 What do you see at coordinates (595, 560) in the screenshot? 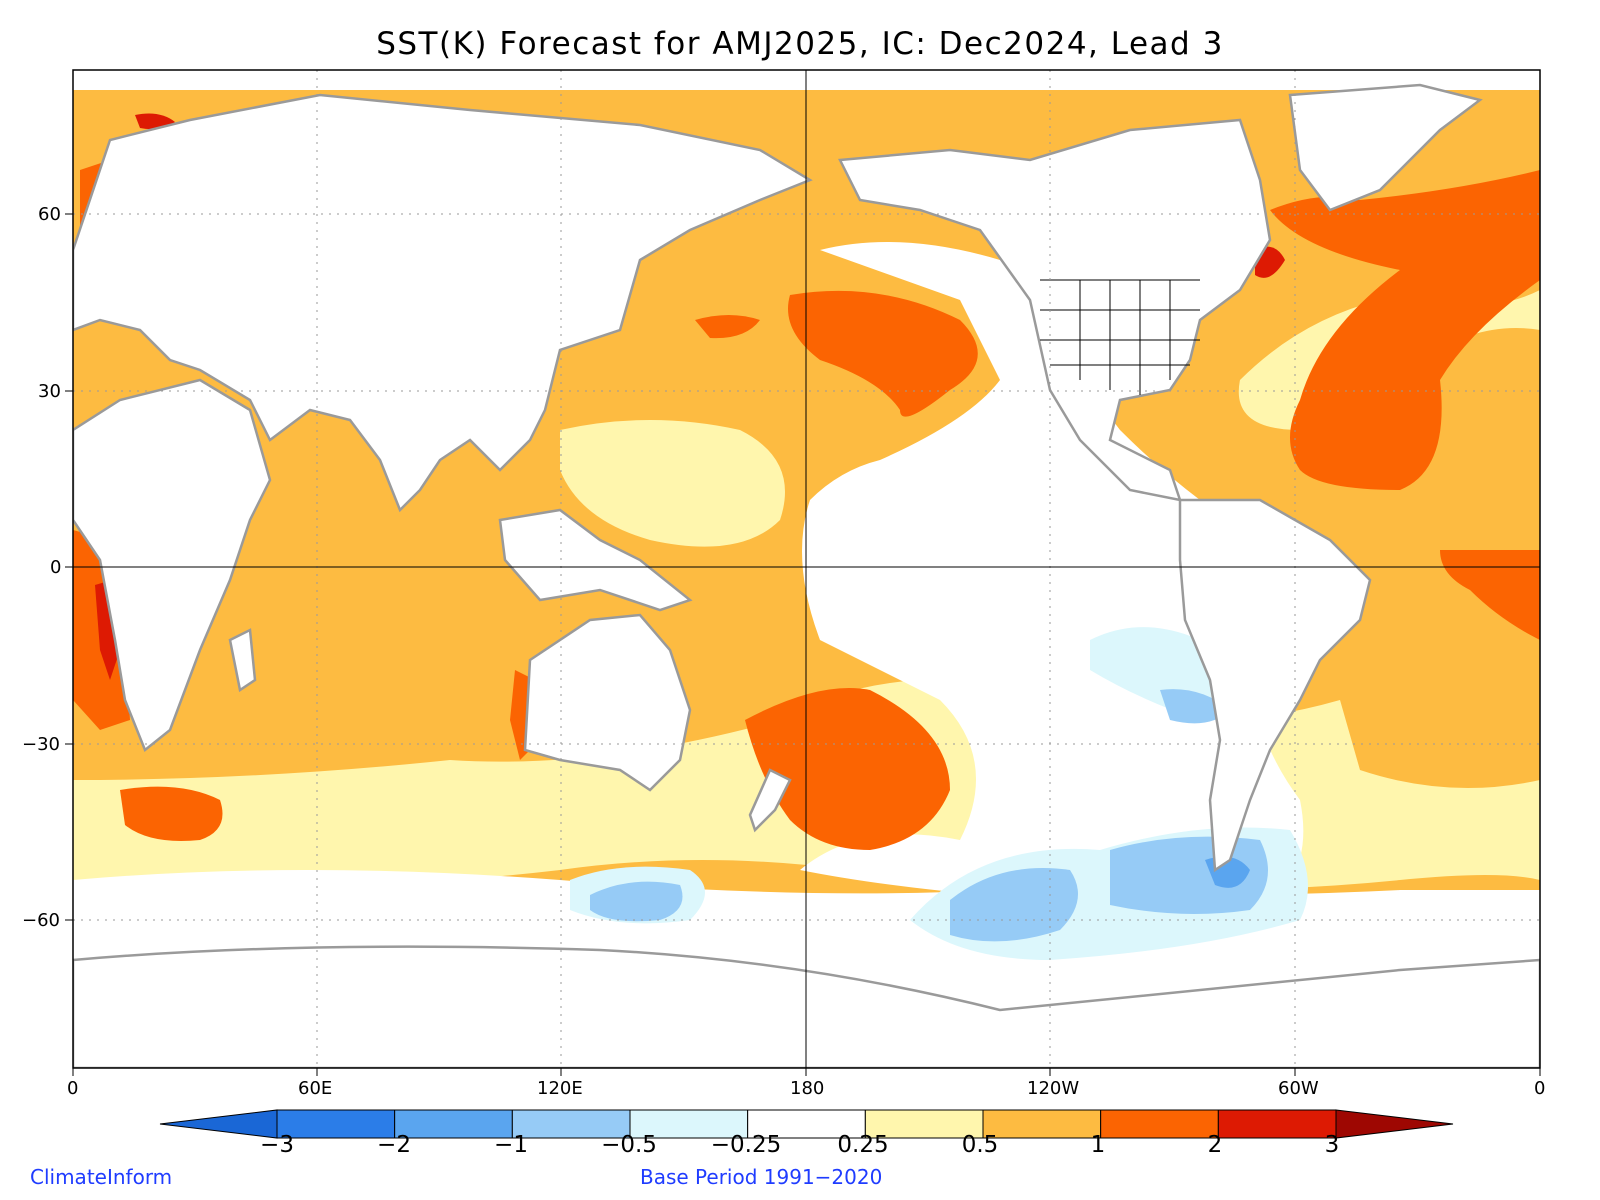
I see `land-maritime-continent` at bounding box center [595, 560].